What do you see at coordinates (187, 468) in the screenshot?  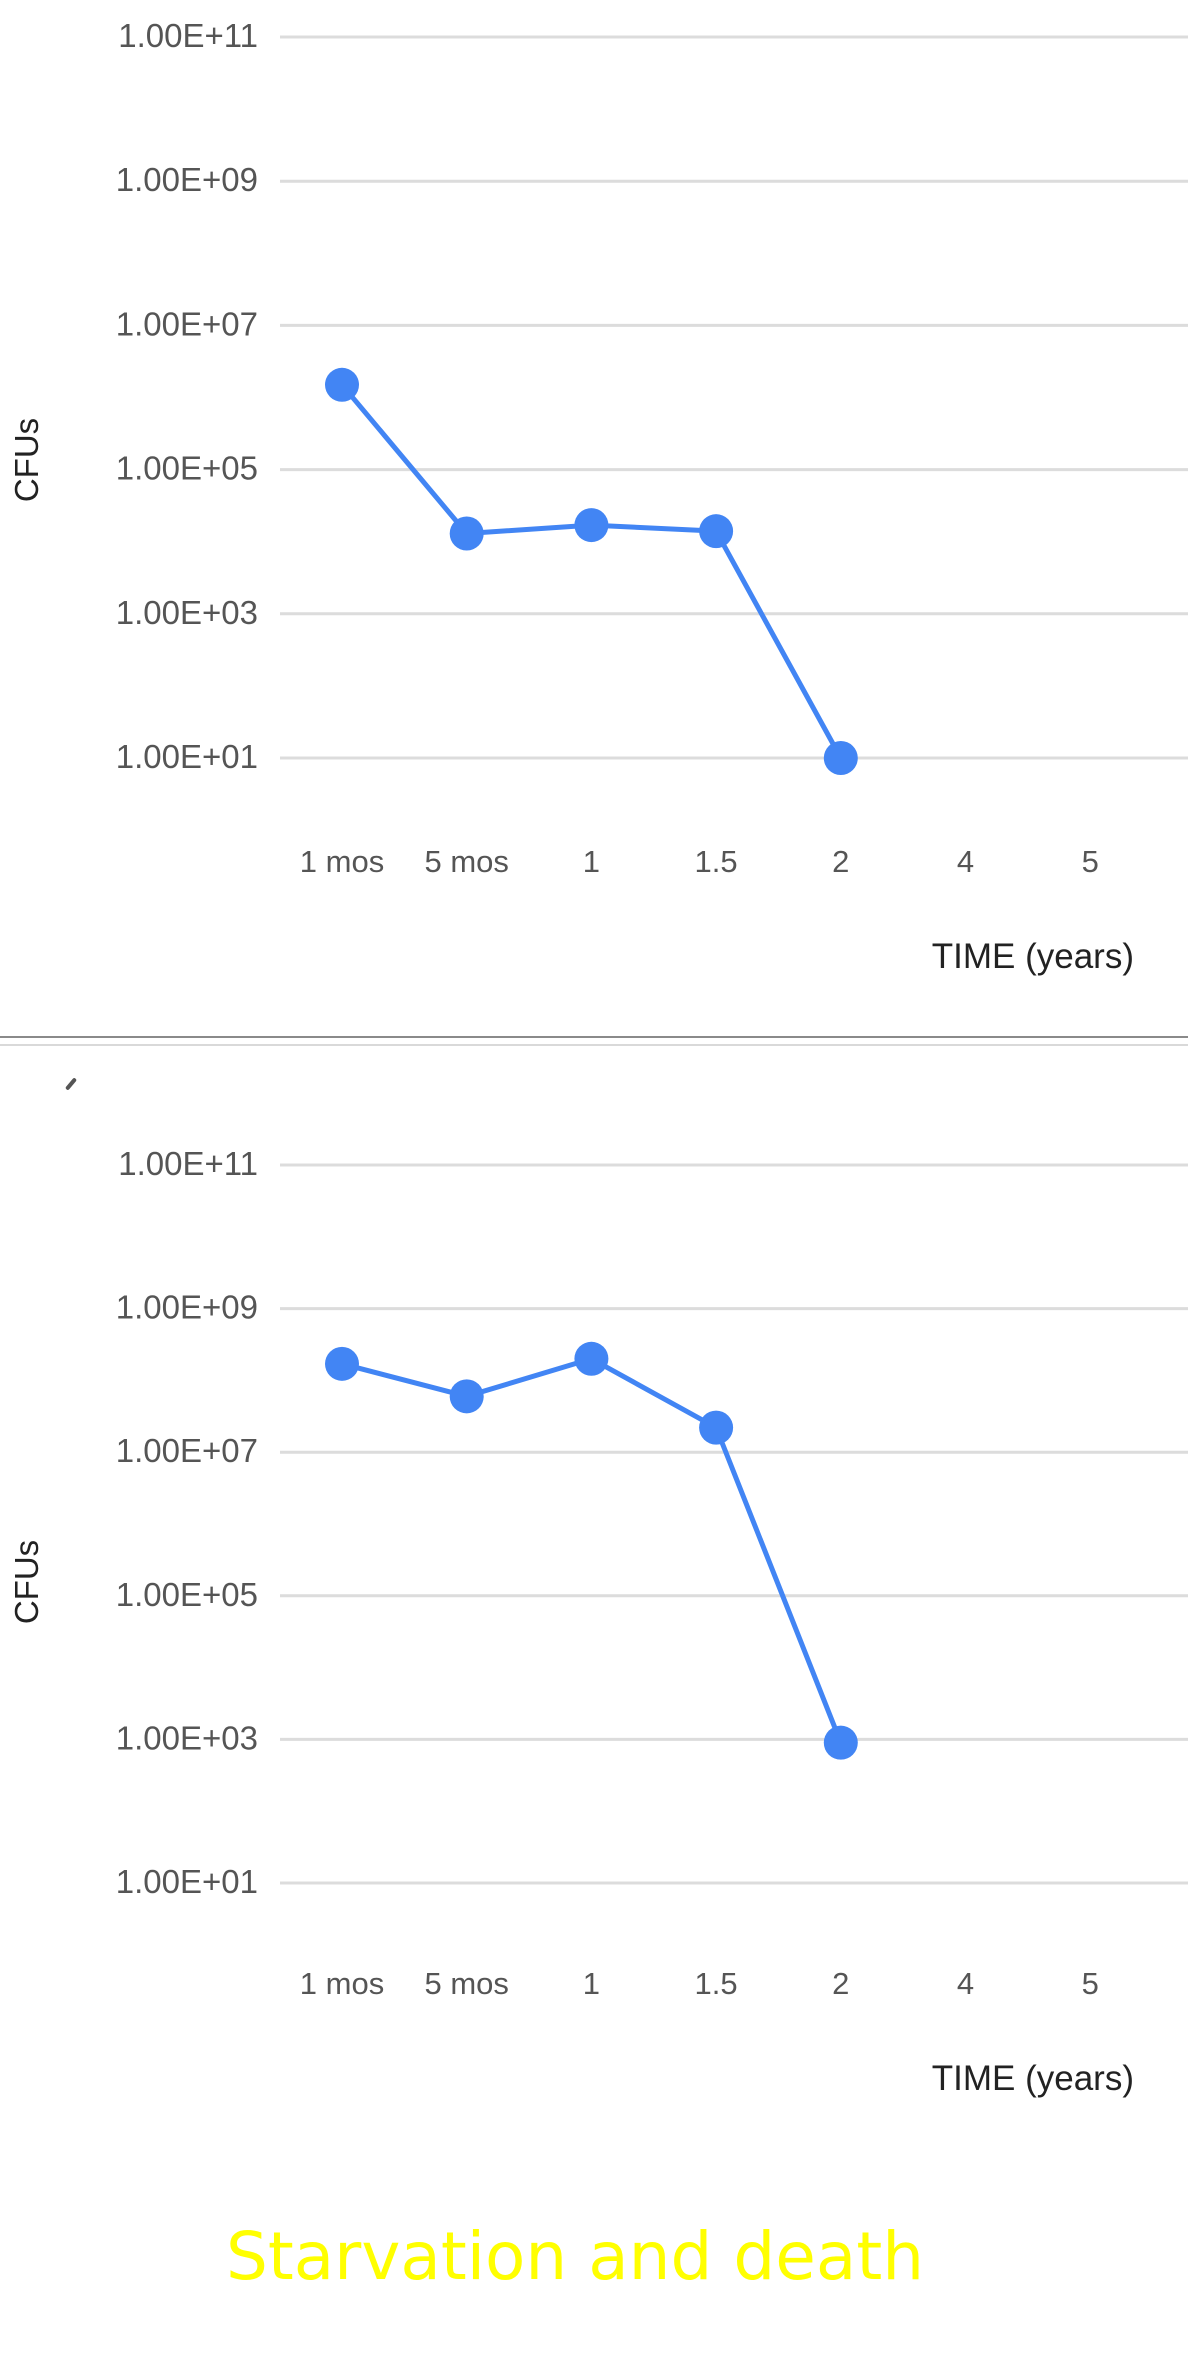 I see `chart-0-y-tick-label: 1.00E+05` at bounding box center [187, 468].